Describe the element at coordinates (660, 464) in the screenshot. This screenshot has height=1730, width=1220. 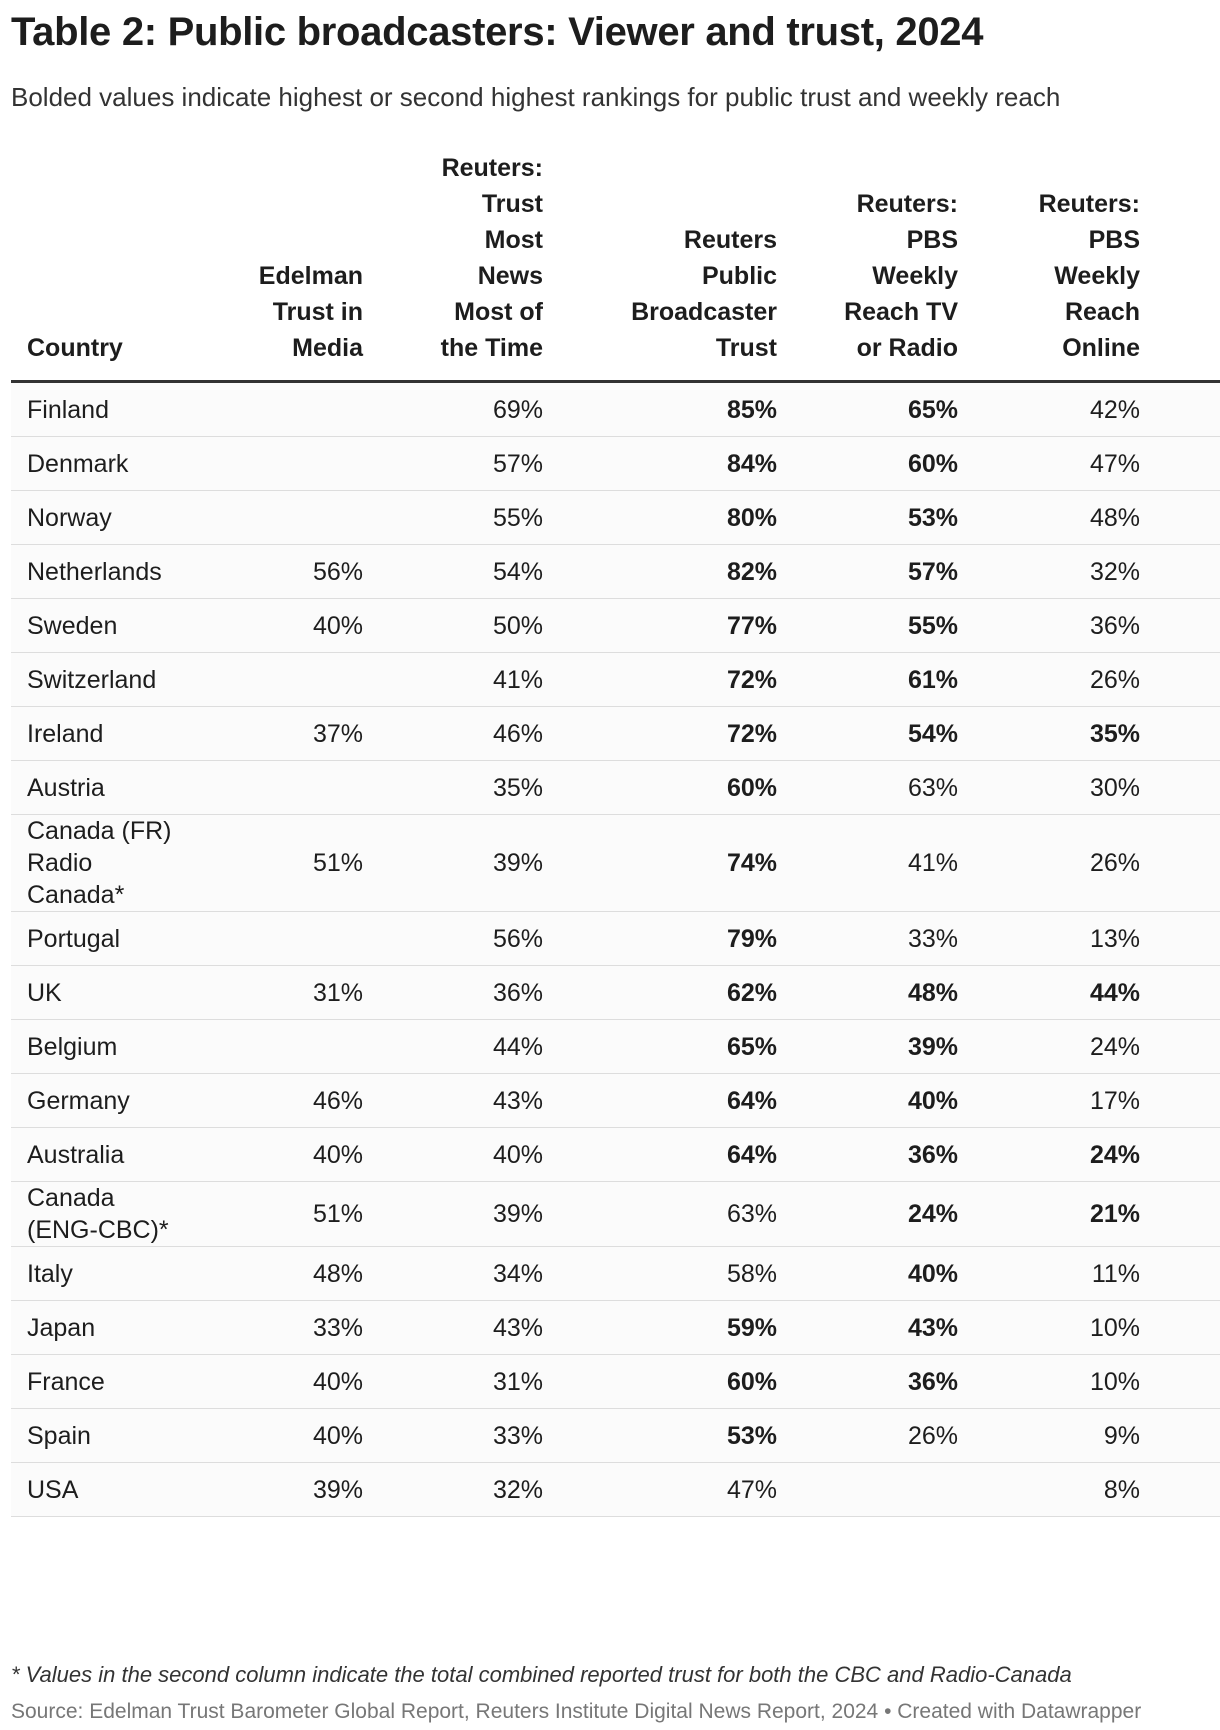
I see `cell: 84%` at that location.